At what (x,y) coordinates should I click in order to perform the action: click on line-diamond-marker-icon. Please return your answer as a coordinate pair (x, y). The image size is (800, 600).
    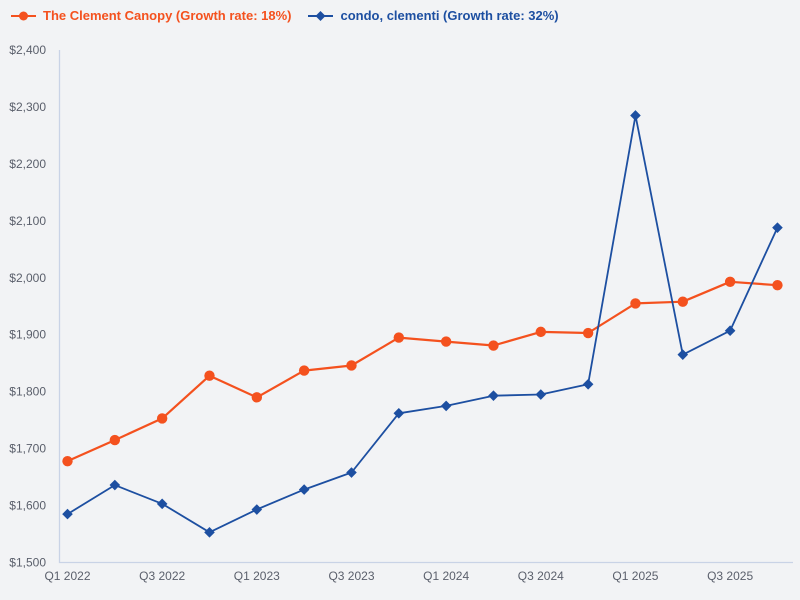
    Looking at the image, I should click on (321, 15).